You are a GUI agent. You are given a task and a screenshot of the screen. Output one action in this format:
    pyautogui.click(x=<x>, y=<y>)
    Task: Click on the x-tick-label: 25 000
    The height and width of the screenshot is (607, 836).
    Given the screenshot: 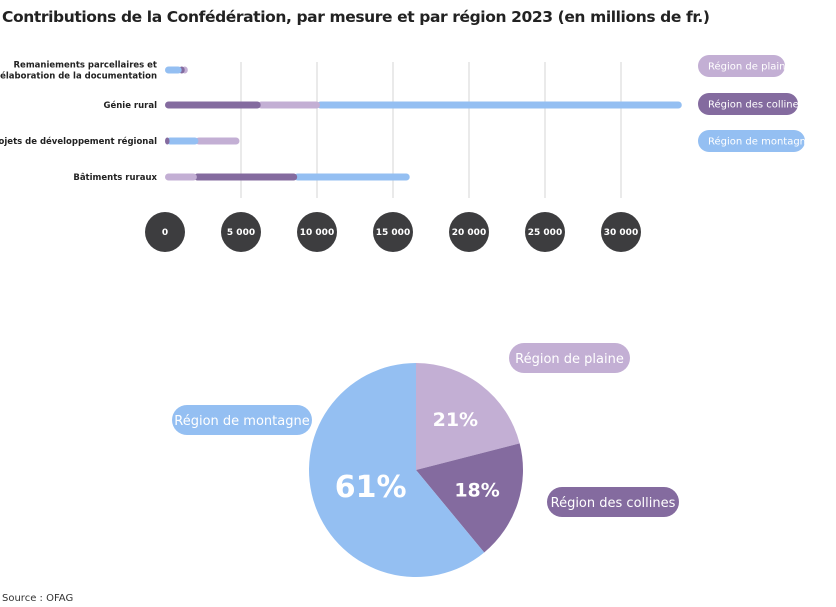 What is the action you would take?
    pyautogui.click(x=545, y=233)
    